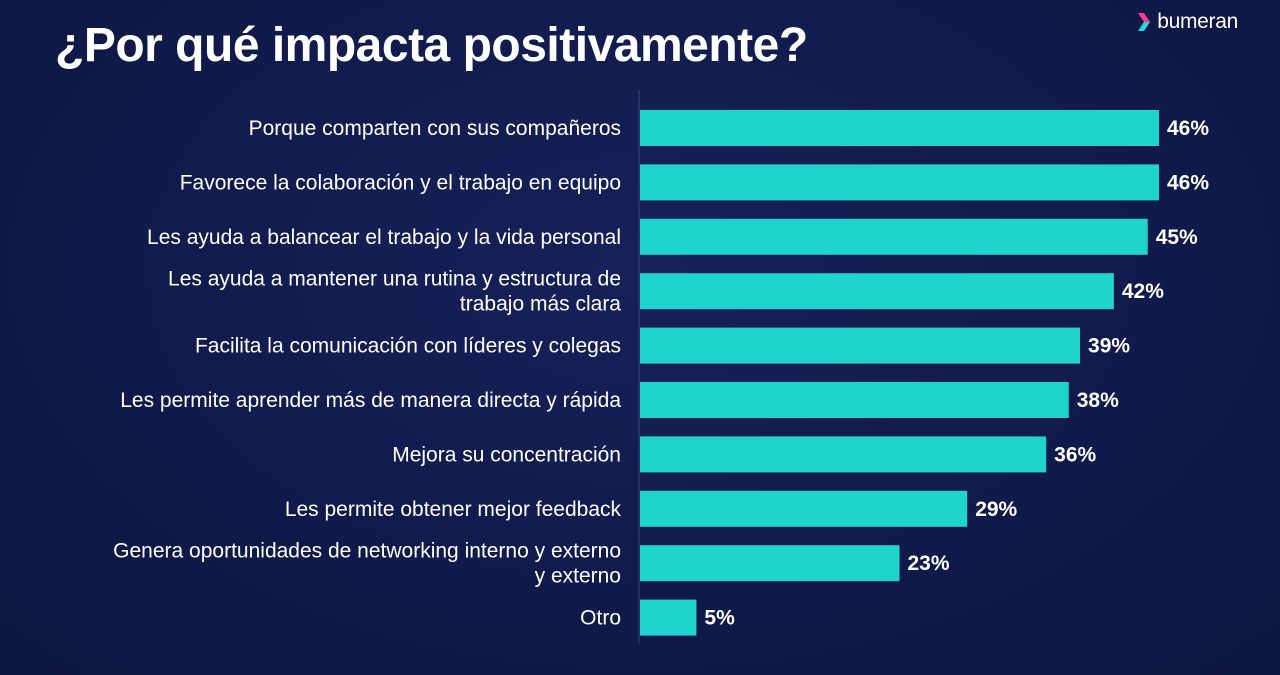  I want to click on brand-name: bumeran, so click(1197, 21).